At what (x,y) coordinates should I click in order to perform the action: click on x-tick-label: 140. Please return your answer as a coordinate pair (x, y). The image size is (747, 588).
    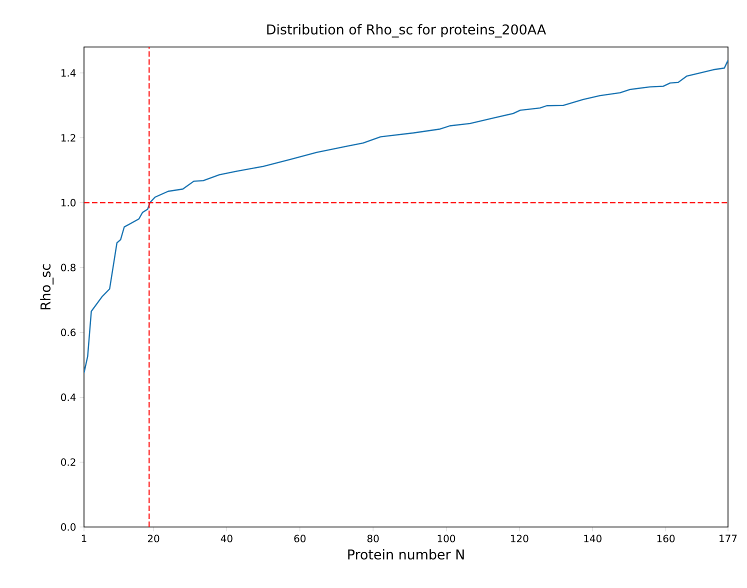
    Looking at the image, I should click on (593, 538).